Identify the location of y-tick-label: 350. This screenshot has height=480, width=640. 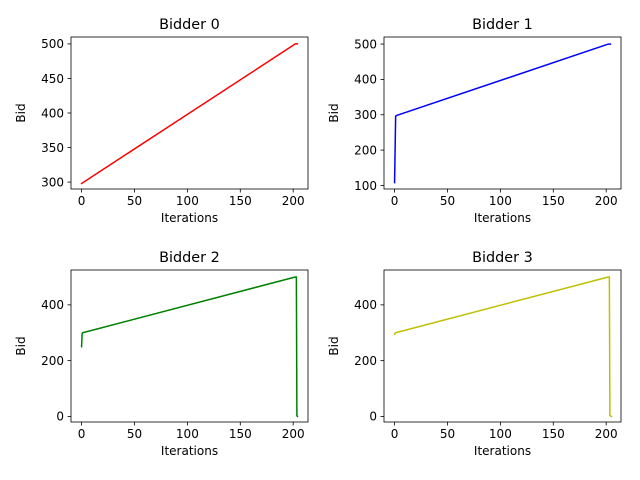
(52, 148).